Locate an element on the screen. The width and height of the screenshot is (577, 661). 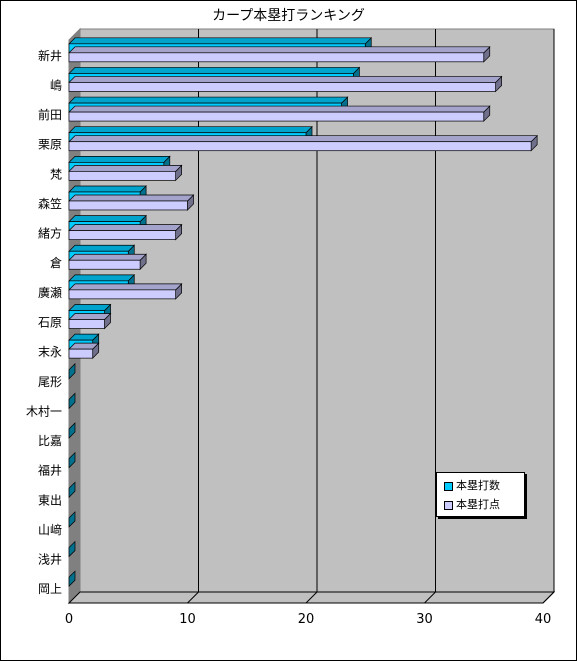
legend-label-series-2: 本塁打点 is located at coordinates (478, 504).